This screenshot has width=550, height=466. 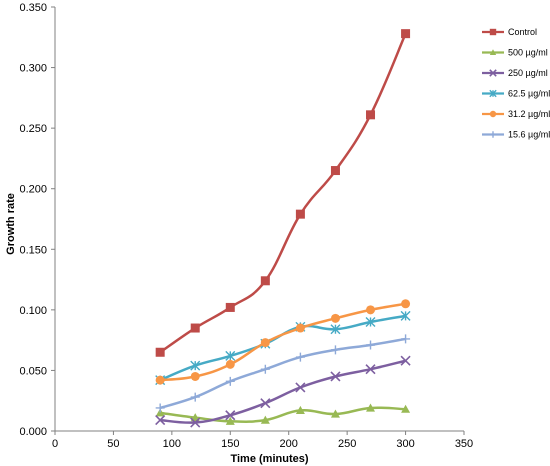 I want to click on legend-item: 250 µg/ml, so click(x=515, y=73).